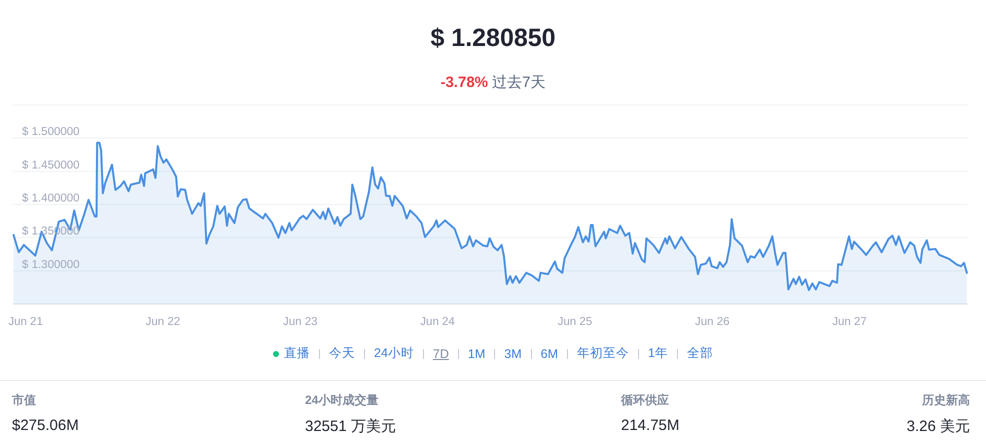  What do you see at coordinates (51, 132) in the screenshot?
I see `y-tick-label: $ 1.500000` at bounding box center [51, 132].